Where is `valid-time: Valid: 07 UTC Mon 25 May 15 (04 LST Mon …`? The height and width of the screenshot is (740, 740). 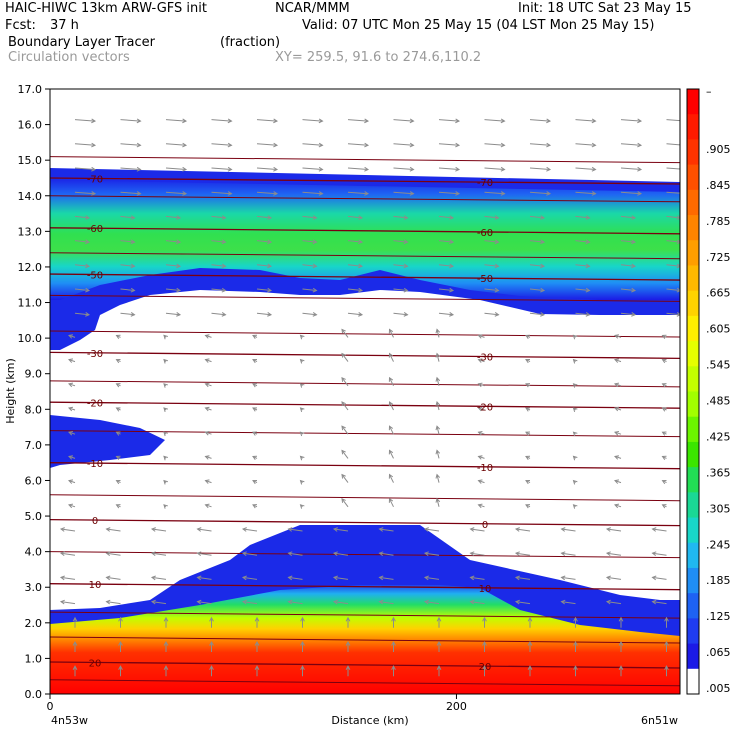
valid-time: Valid: 07 UTC Mon 25 May 15 (04 LST Mon … is located at coordinates (478, 25).